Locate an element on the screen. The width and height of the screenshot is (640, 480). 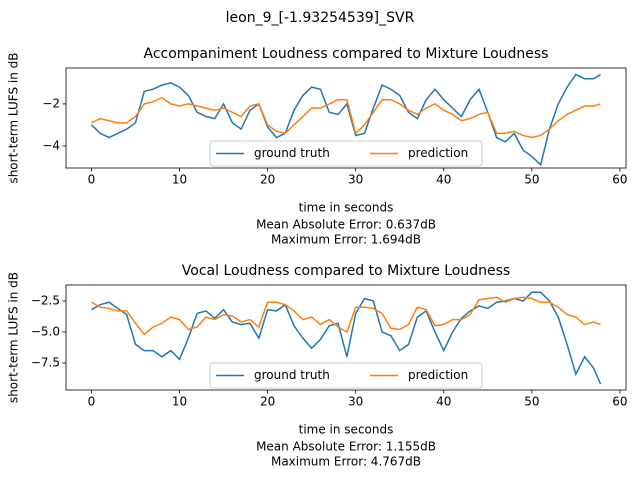
error-note: Maximum Error: 1.694dB is located at coordinates (346, 240).